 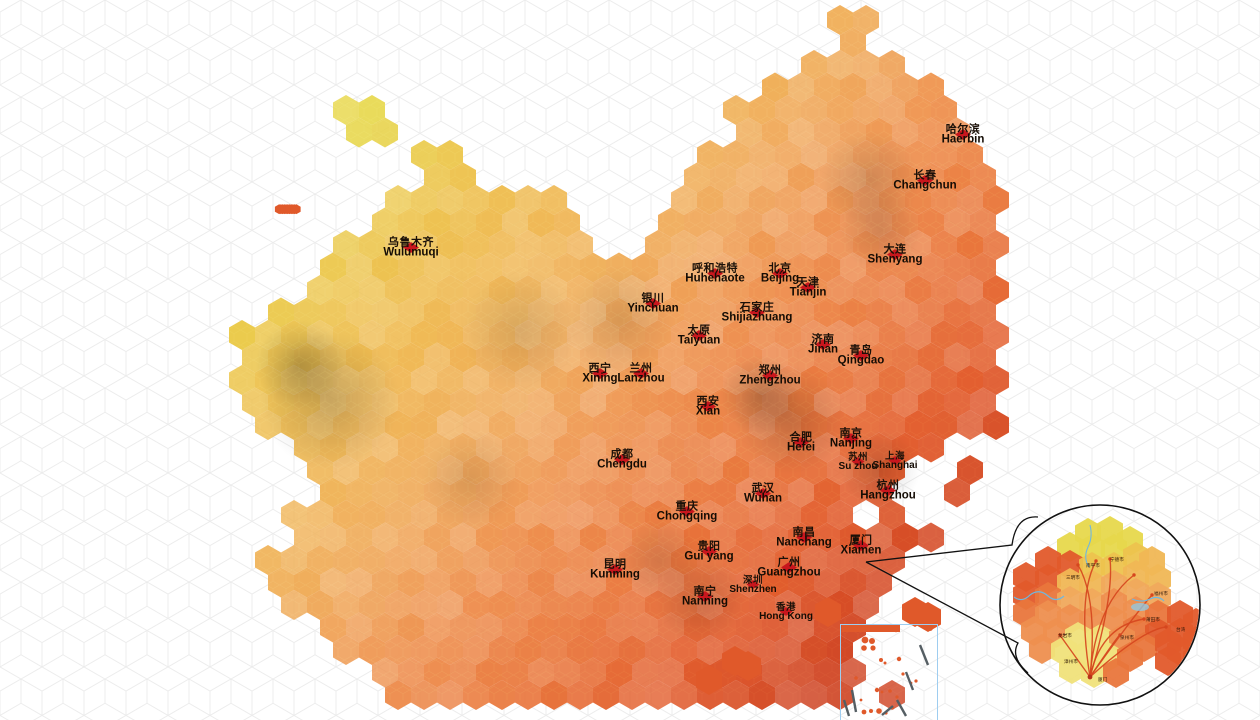 I want to click on city-name-pinyin: Nanchang, so click(x=804, y=542).